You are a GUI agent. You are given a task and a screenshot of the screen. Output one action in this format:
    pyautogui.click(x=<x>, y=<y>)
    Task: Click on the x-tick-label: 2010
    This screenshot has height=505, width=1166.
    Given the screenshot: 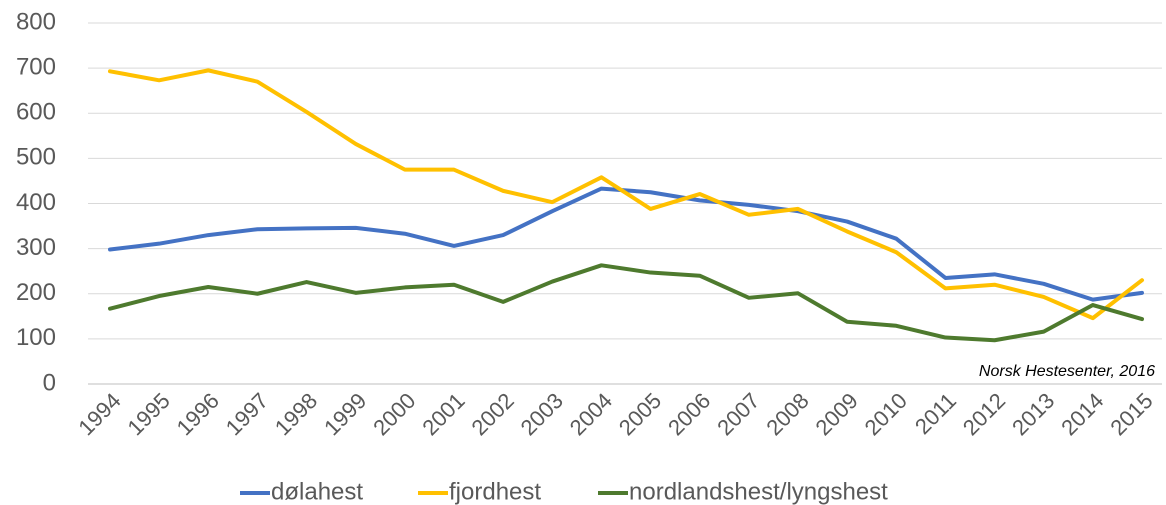 What is the action you would take?
    pyautogui.click(x=886, y=414)
    